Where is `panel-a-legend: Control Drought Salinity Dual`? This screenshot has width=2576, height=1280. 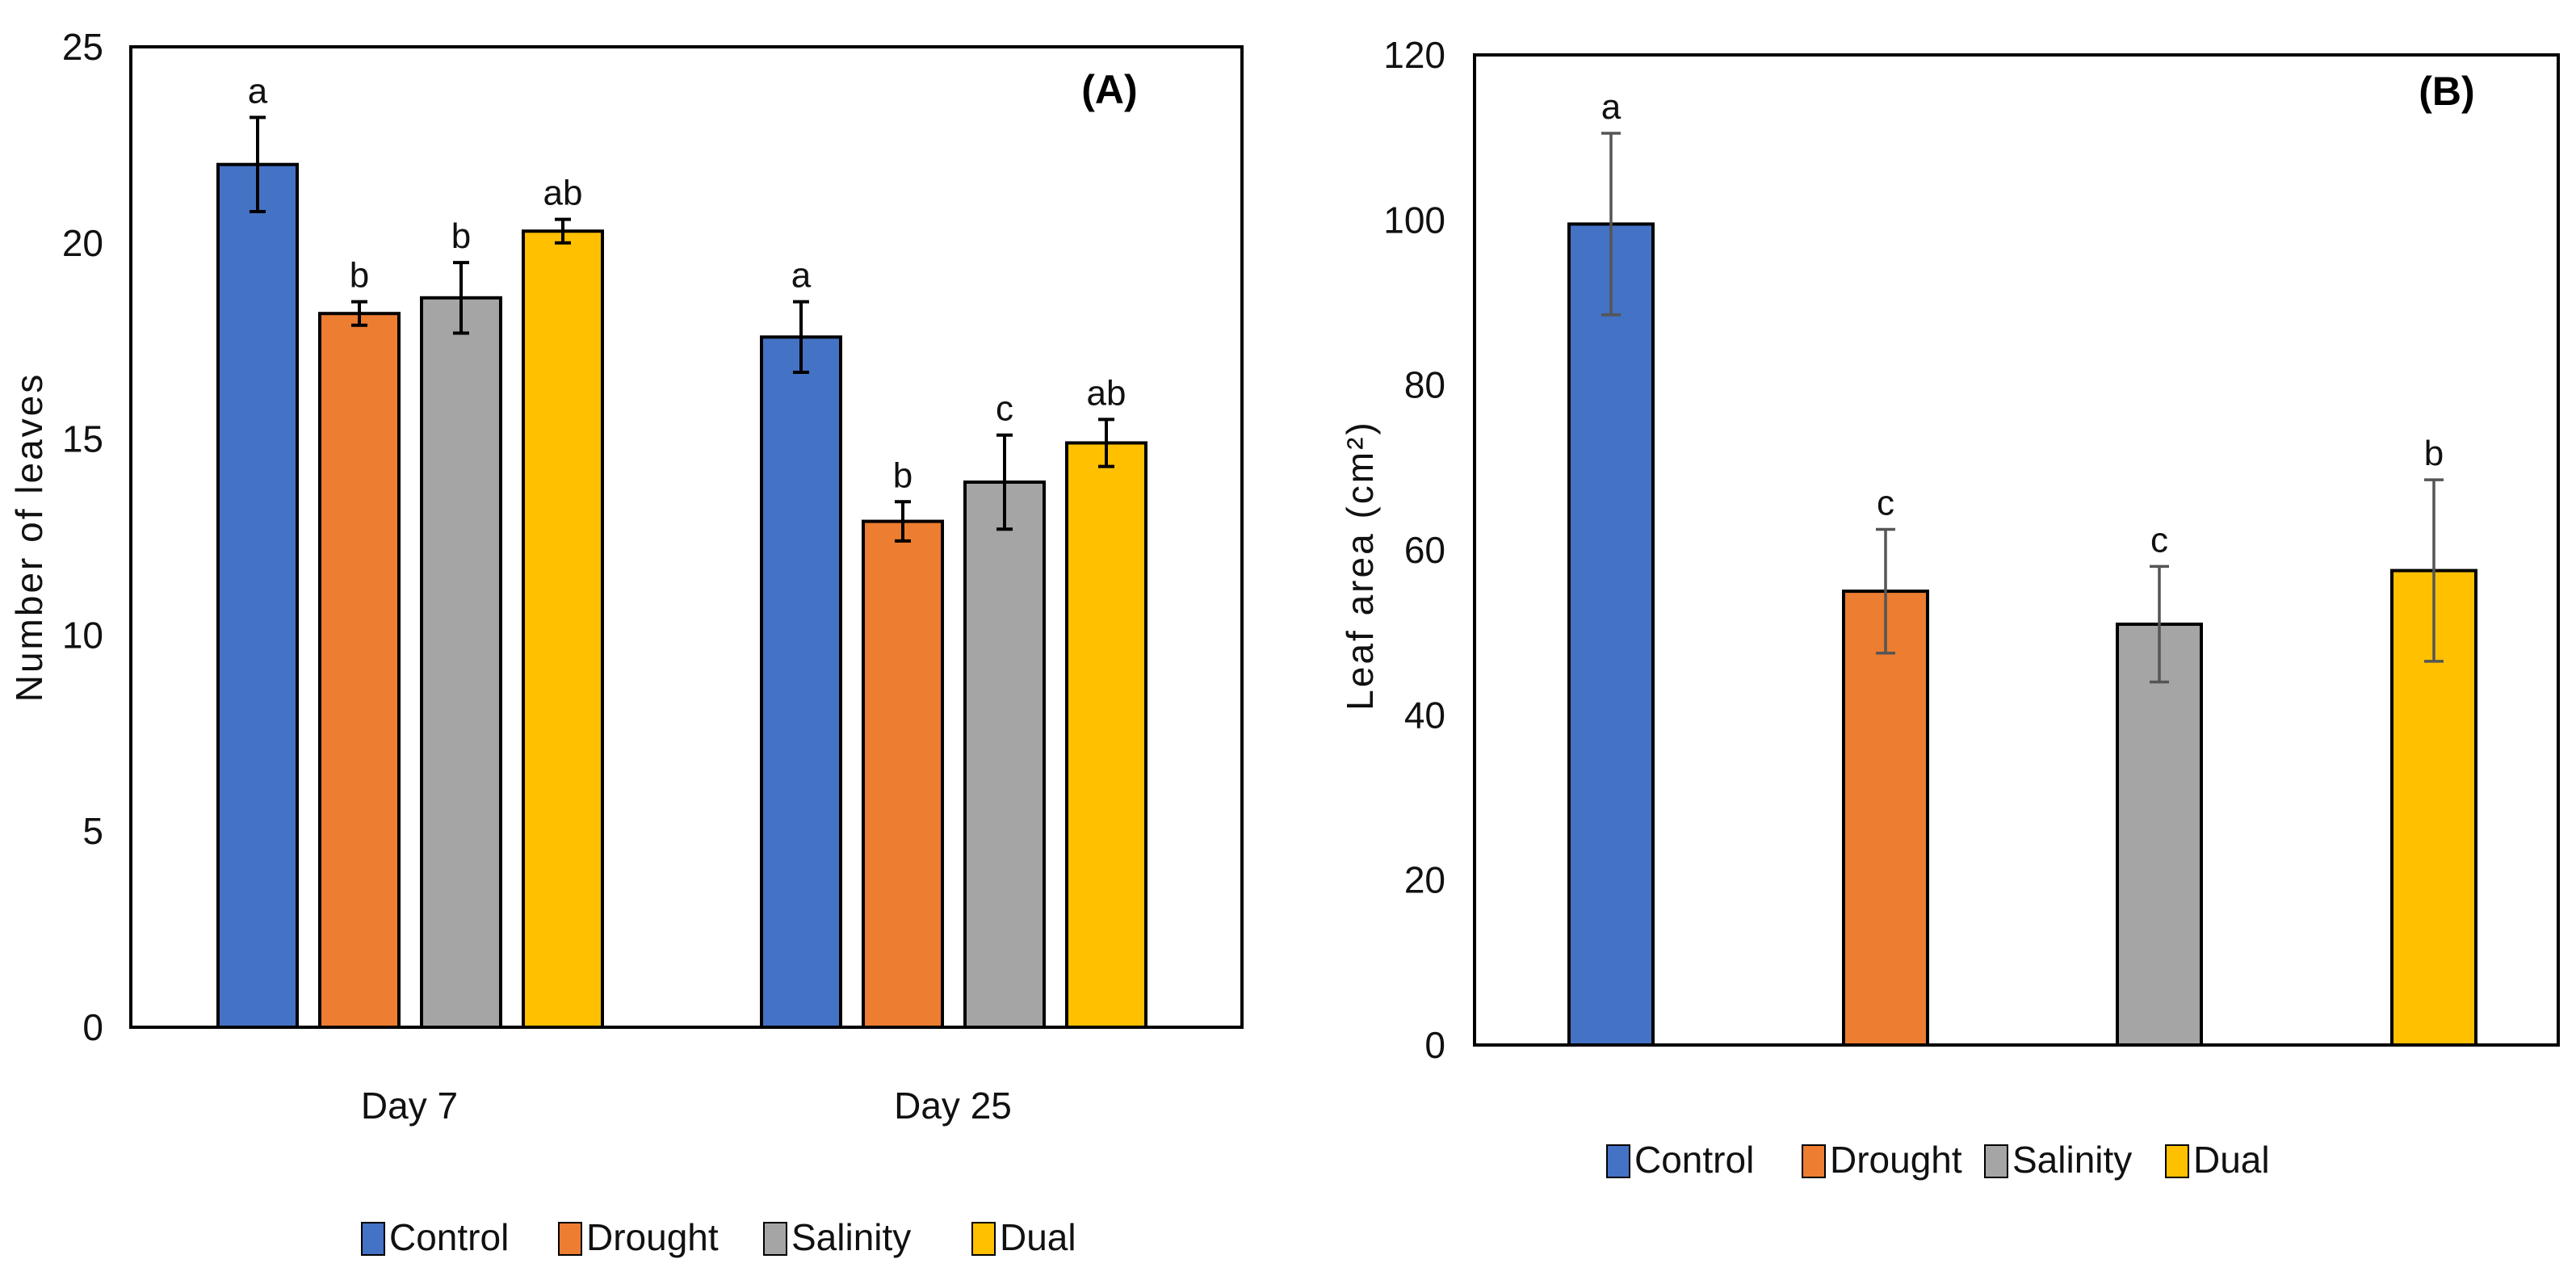
panel-a-legend: Control Drought Salinity Dual is located at coordinates (718, 1237).